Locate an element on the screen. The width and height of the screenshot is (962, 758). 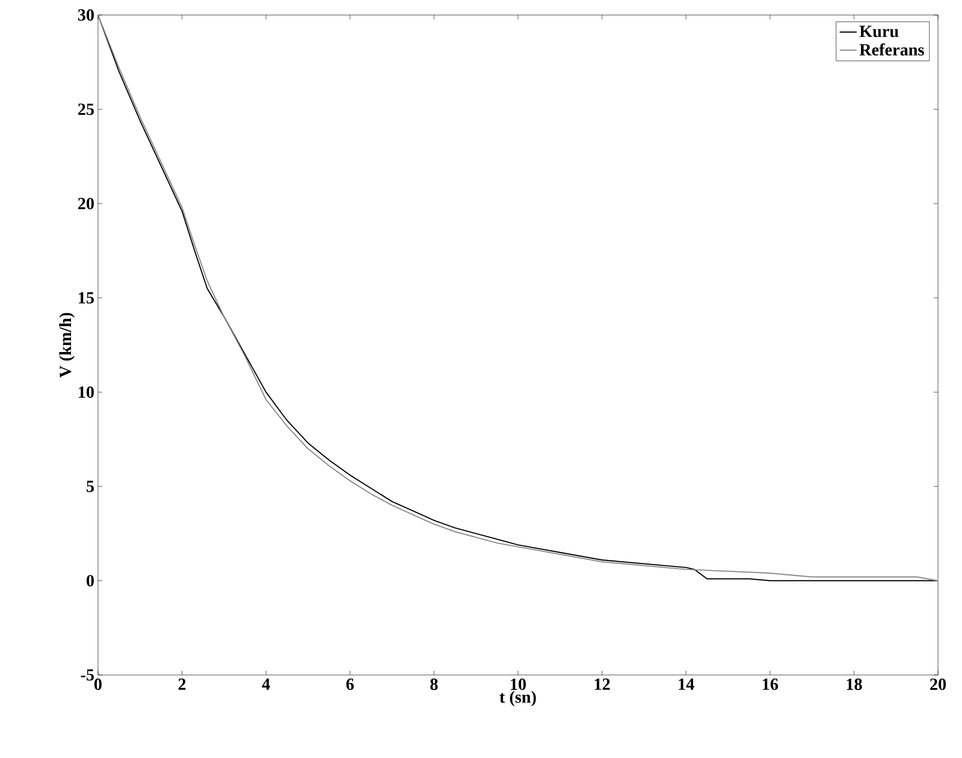
x-tick-label: 20 is located at coordinates (938, 684).